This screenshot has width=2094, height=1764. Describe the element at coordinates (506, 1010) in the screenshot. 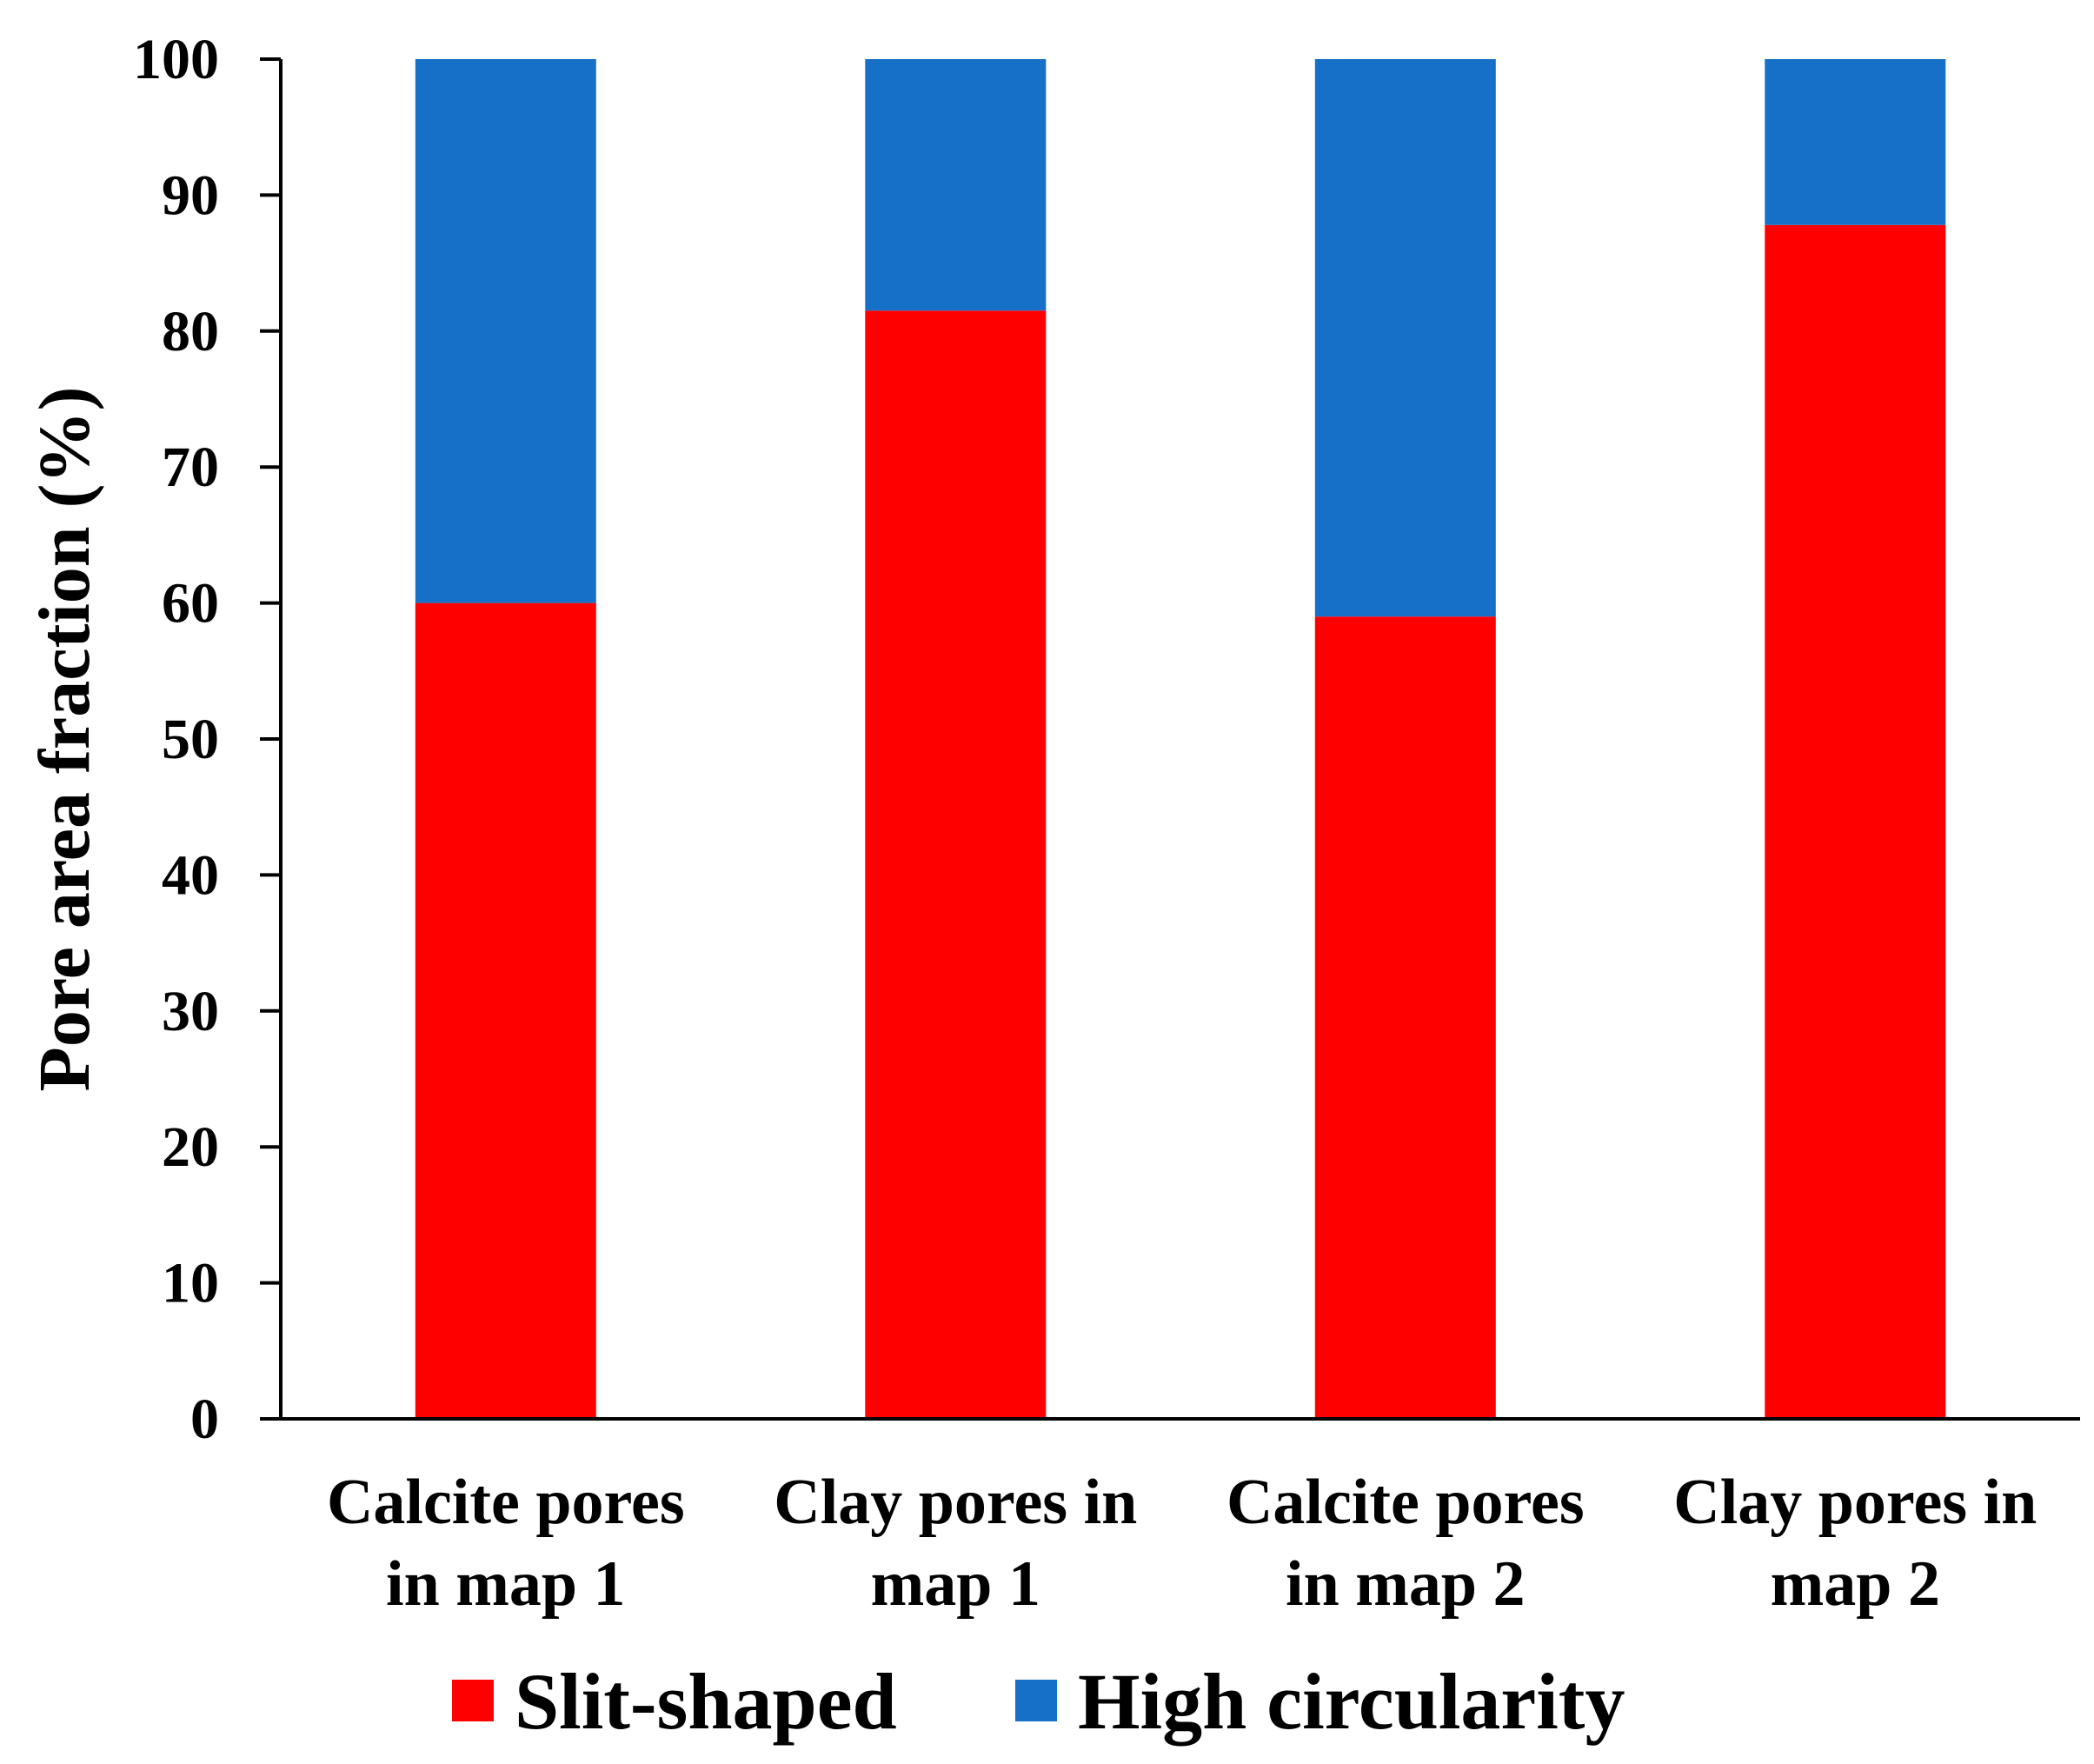

I see `bar-1-slit-shaped` at that location.